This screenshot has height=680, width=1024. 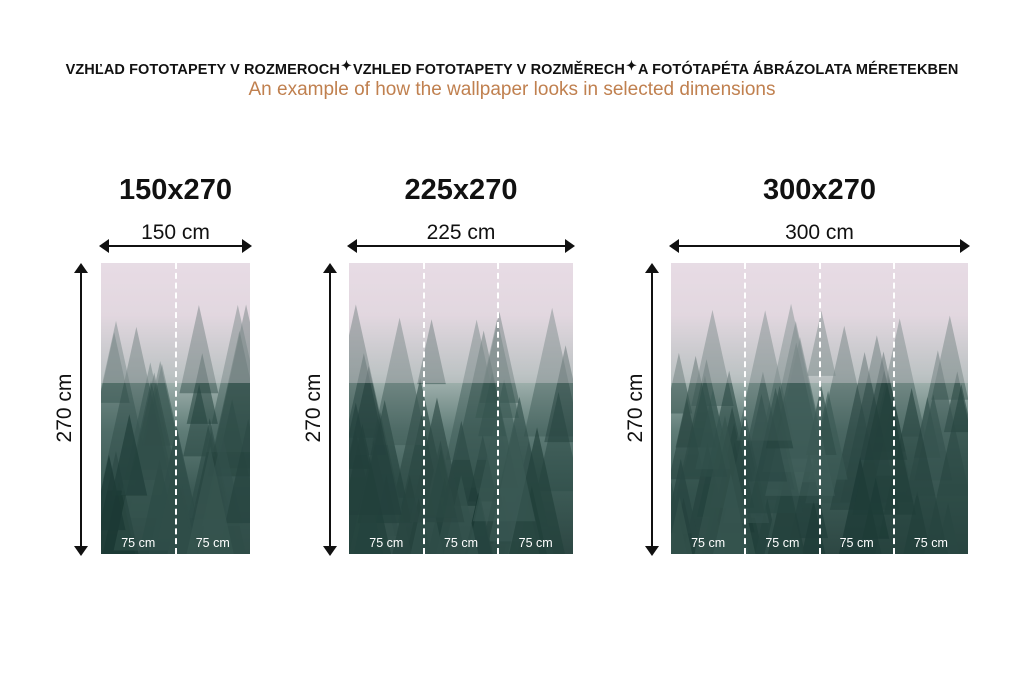 What do you see at coordinates (175, 190) in the screenshot?
I see `size-title: 150x270` at bounding box center [175, 190].